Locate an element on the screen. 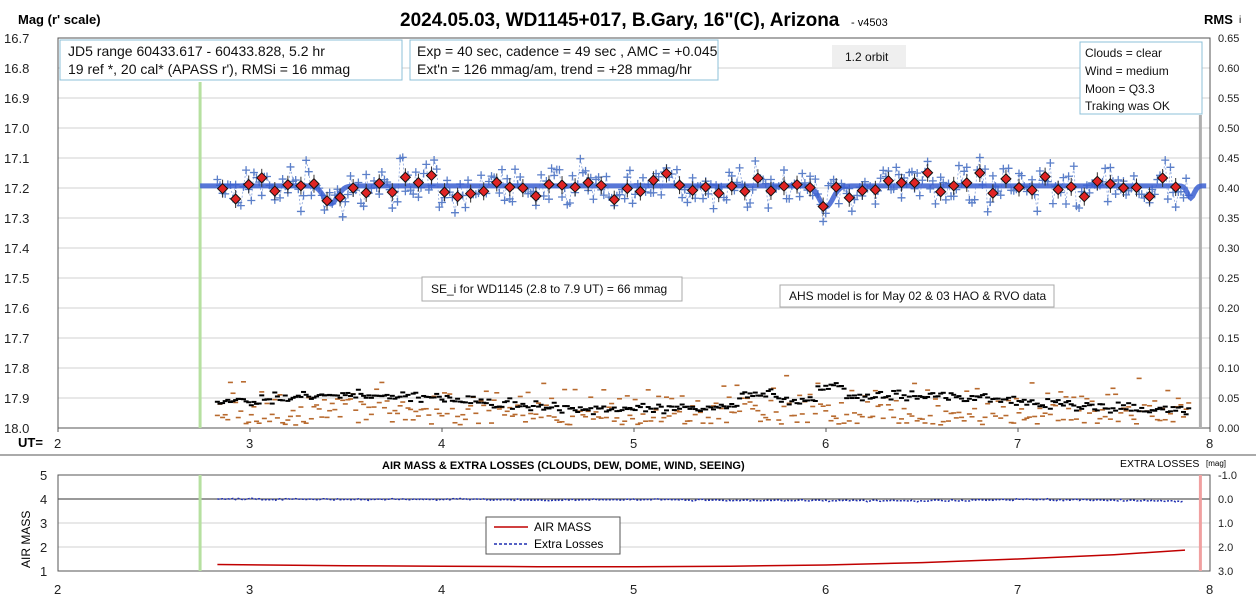 This screenshot has height=605, width=1256. top-y-right-tick-label: 0.30 is located at coordinates (1228, 249).